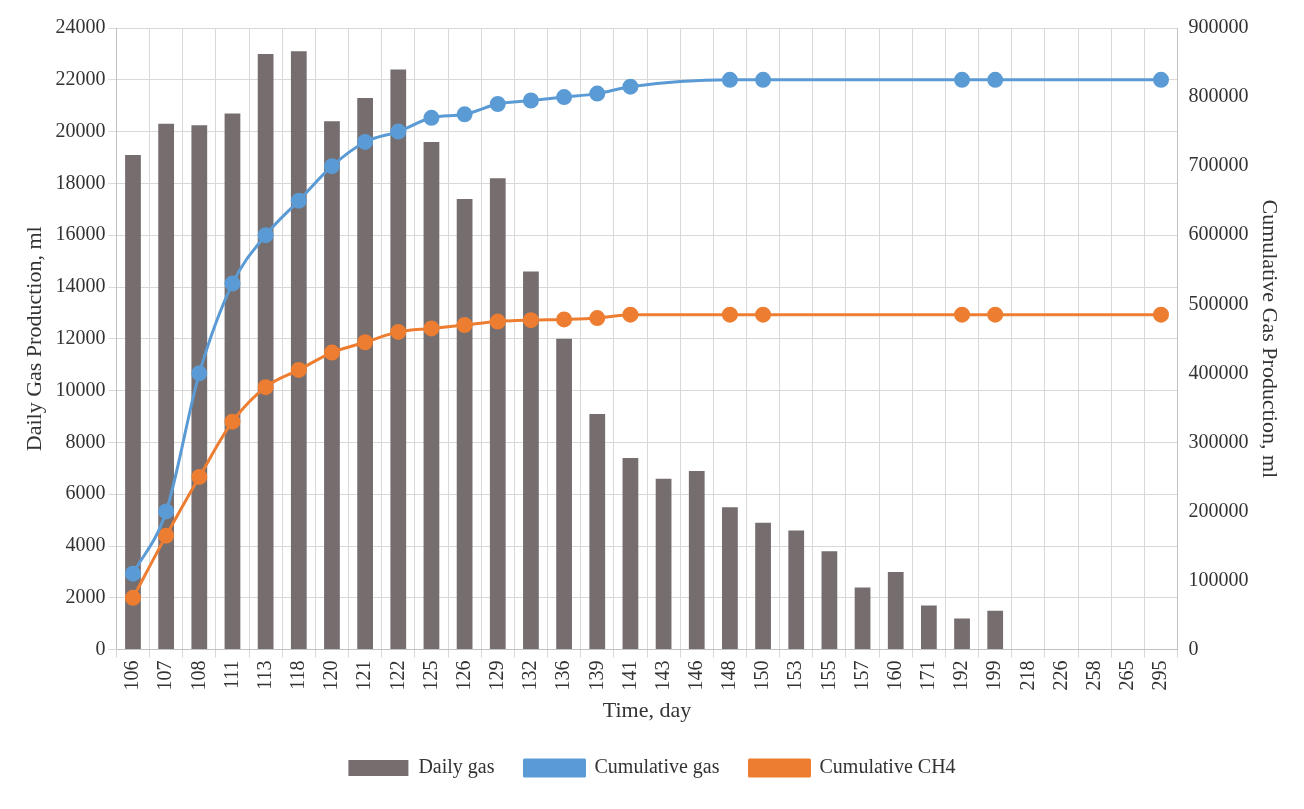 The height and width of the screenshot is (809, 1304). Describe the element at coordinates (33, 339) in the screenshot. I see `y-axis-title: Daily Gas Production, ml` at that location.